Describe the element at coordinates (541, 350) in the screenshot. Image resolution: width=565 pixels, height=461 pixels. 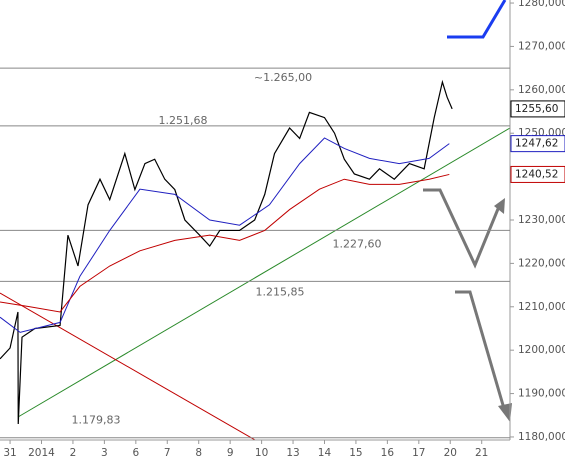
I see `y-tick-label: 1200,000` at that location.